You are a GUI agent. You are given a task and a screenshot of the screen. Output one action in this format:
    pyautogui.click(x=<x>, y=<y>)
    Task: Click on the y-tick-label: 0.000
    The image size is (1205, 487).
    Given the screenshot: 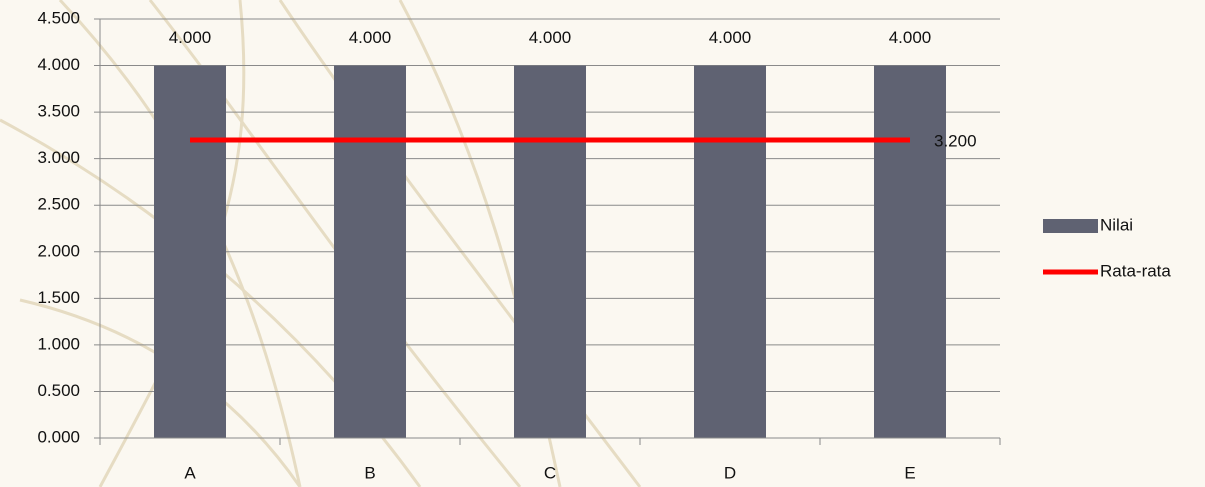 What is the action you would take?
    pyautogui.click(x=58, y=436)
    